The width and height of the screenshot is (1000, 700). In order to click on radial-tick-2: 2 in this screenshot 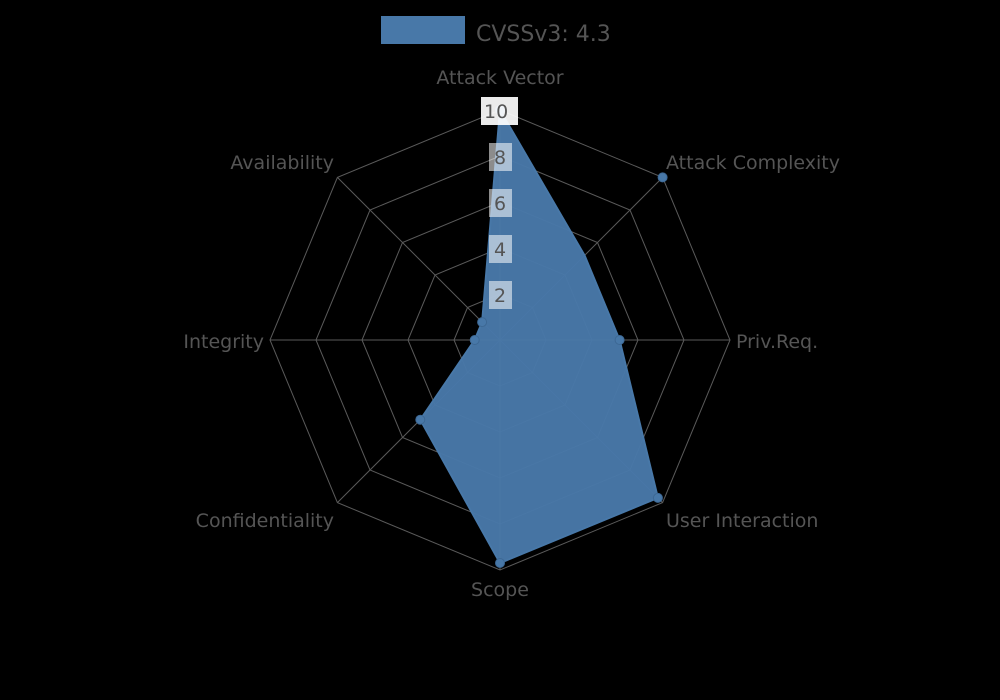, I will do `click(500, 296)`.